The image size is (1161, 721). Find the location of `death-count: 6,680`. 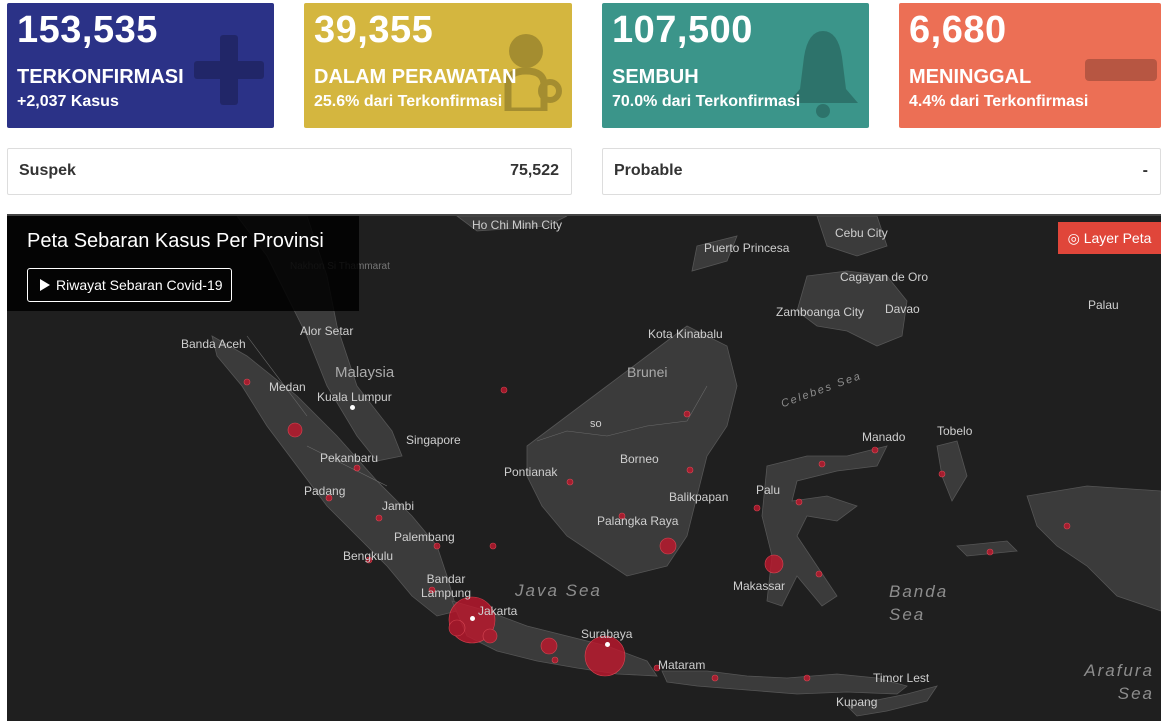

death-count: 6,680 is located at coordinates (958, 30).